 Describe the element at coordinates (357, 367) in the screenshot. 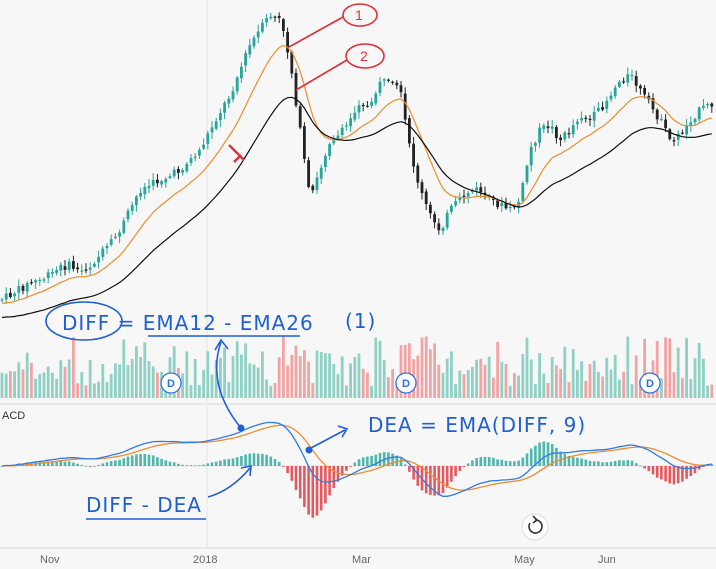

I see `volume-bars` at that location.